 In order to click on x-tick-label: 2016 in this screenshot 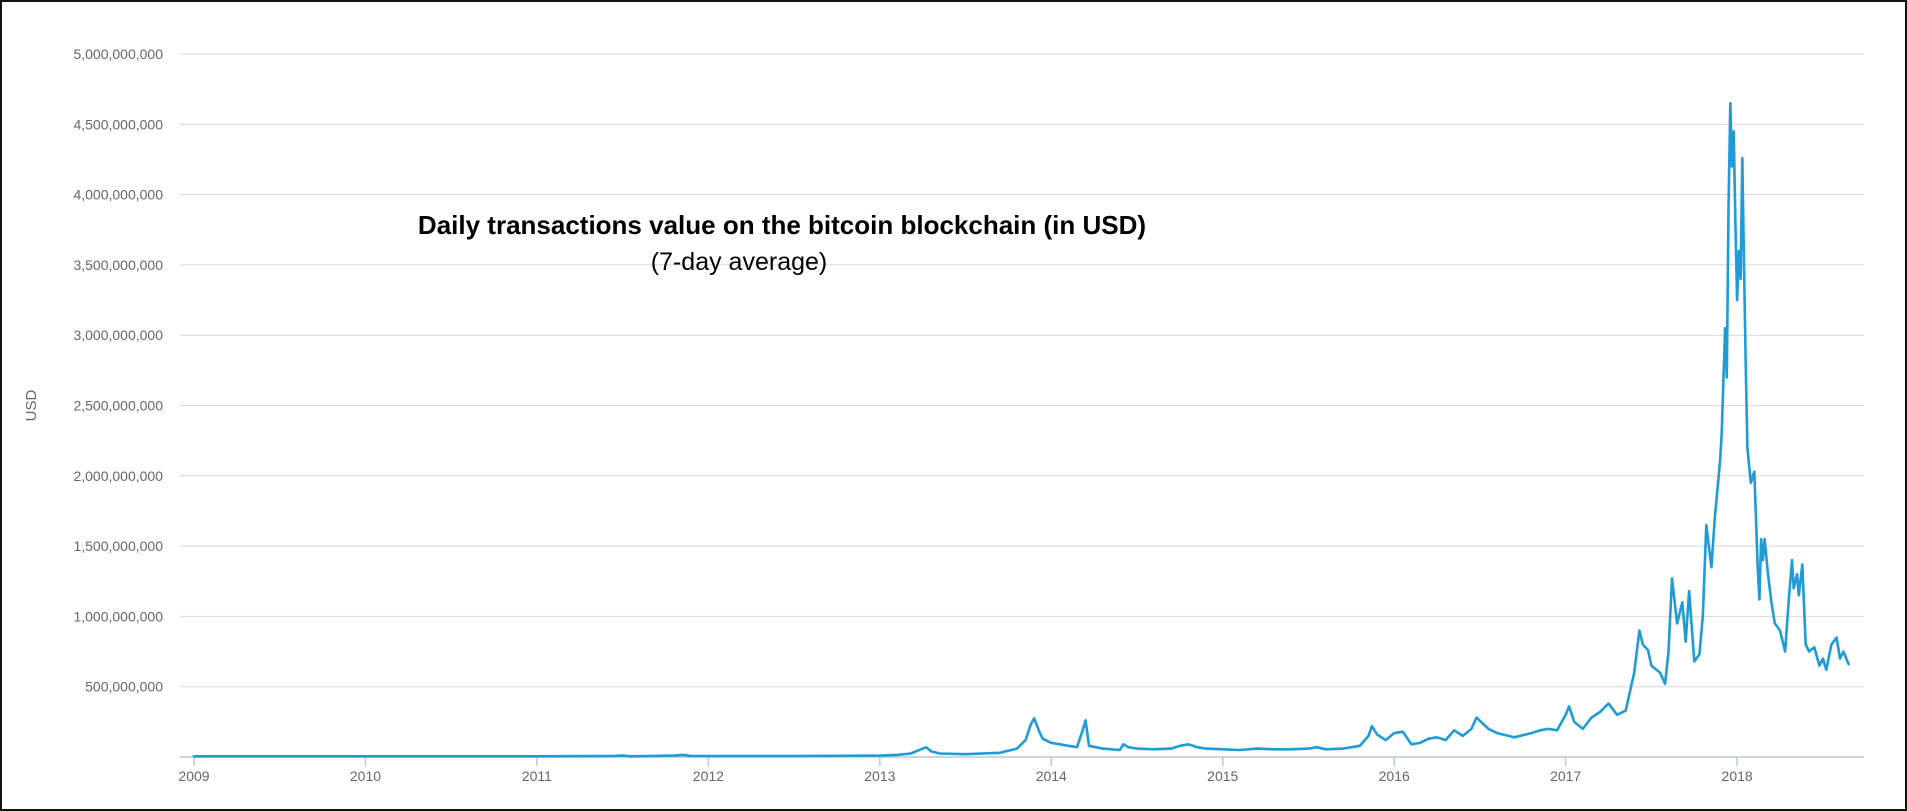, I will do `click(1394, 776)`.